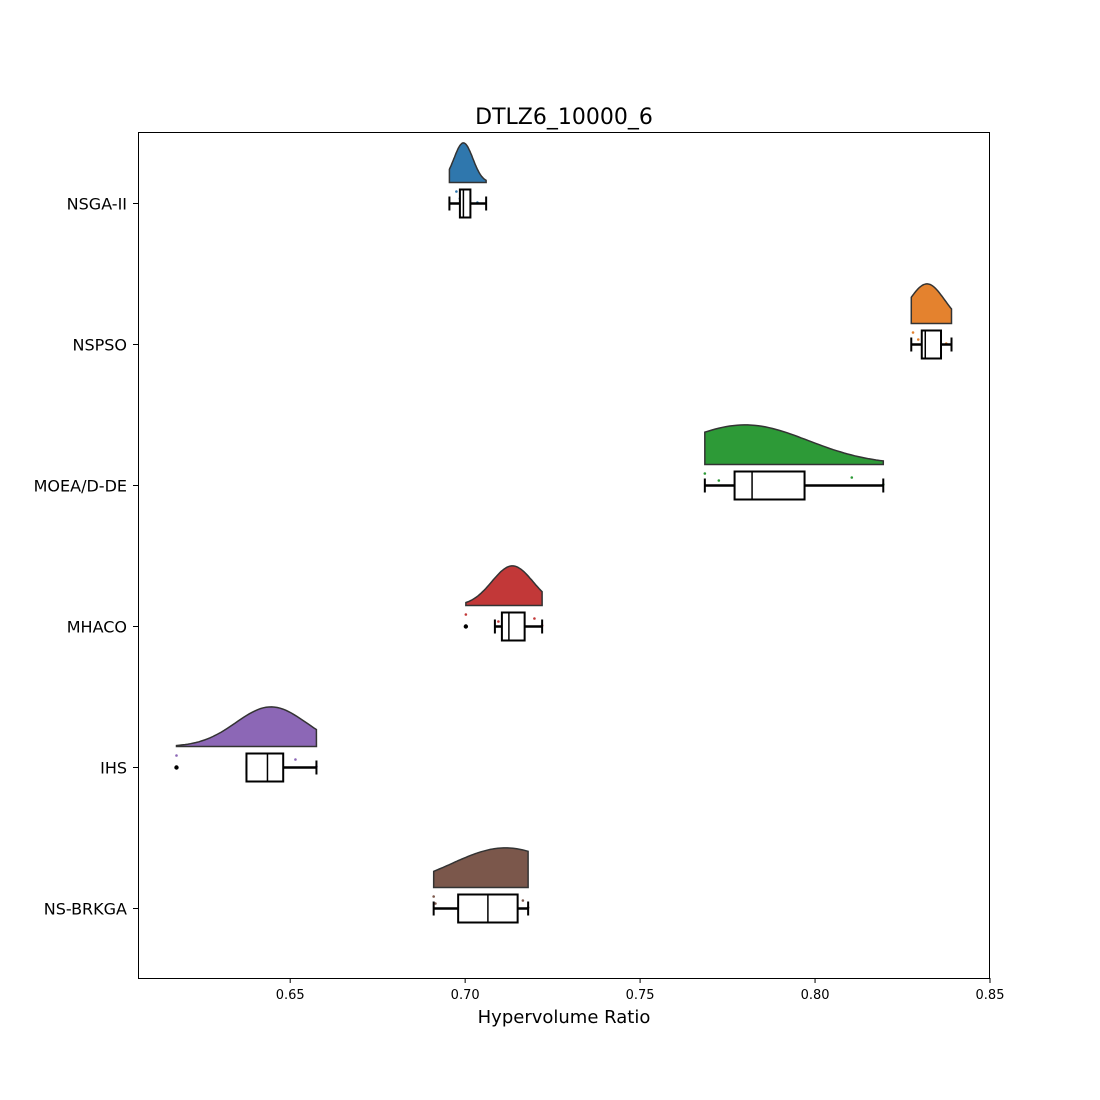  I want to click on y-tick-label: MOEA/D-DE, so click(80, 486).